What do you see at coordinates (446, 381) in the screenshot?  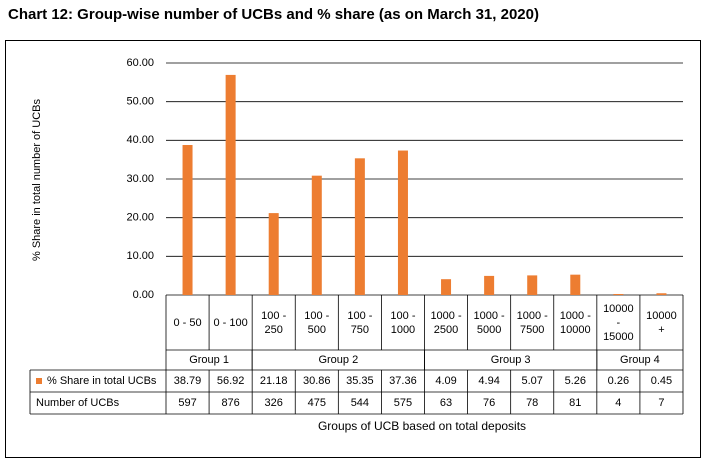 I see `table-value: 4.09` at bounding box center [446, 381].